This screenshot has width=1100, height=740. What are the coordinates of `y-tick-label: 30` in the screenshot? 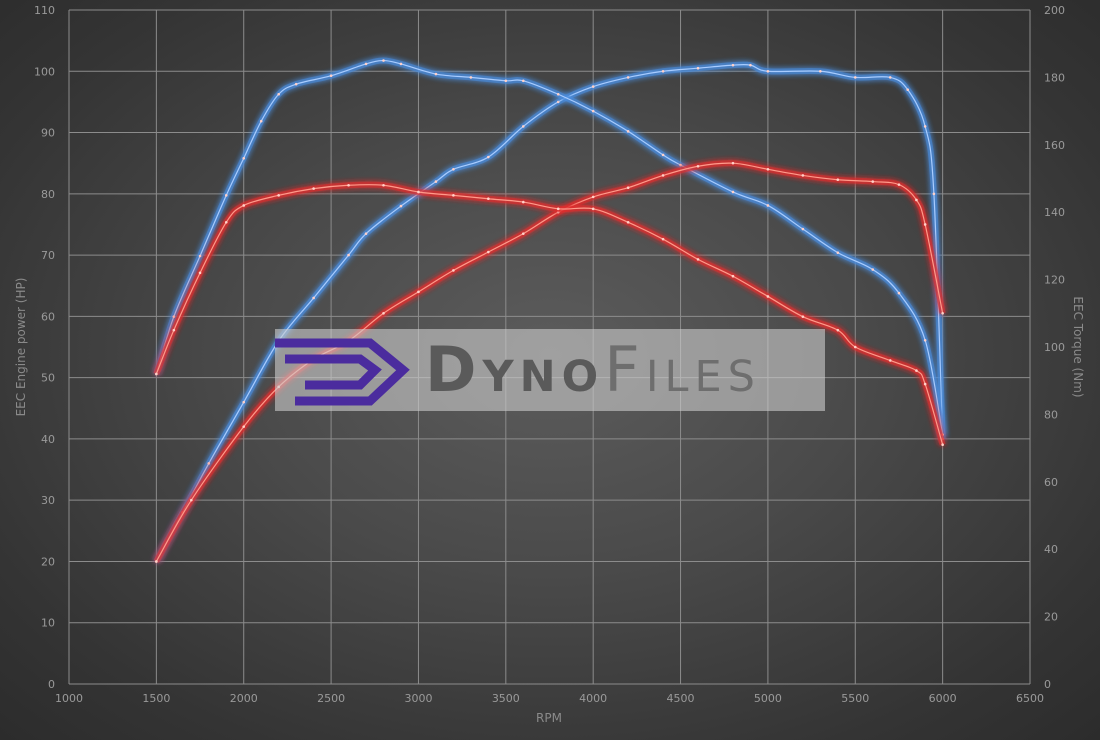 It's located at (48, 500).